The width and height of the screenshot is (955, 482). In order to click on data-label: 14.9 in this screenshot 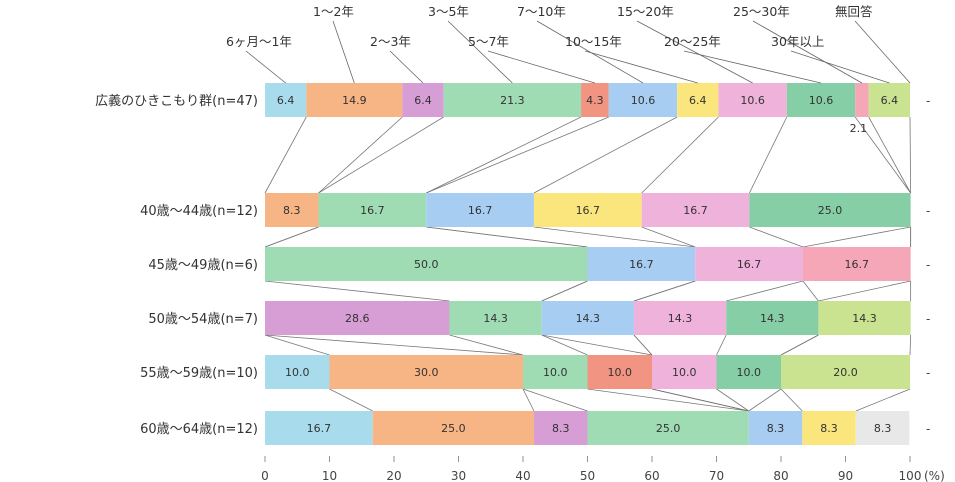, I will do `click(354, 100)`.